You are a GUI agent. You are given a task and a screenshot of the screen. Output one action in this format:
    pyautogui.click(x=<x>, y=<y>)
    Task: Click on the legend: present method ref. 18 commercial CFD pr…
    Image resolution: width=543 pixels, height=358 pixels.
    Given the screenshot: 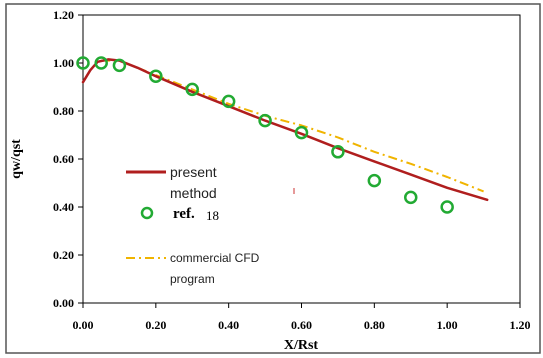 What is the action you would take?
    pyautogui.click(x=193, y=225)
    